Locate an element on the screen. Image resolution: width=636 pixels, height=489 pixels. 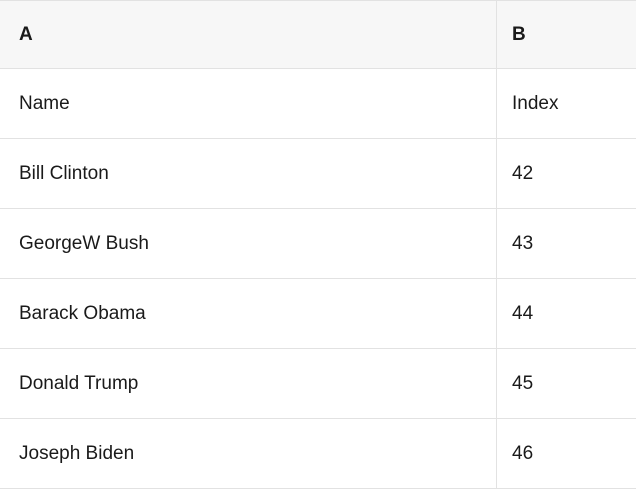
table-cell-name: Donald Trump is located at coordinates (248, 384).